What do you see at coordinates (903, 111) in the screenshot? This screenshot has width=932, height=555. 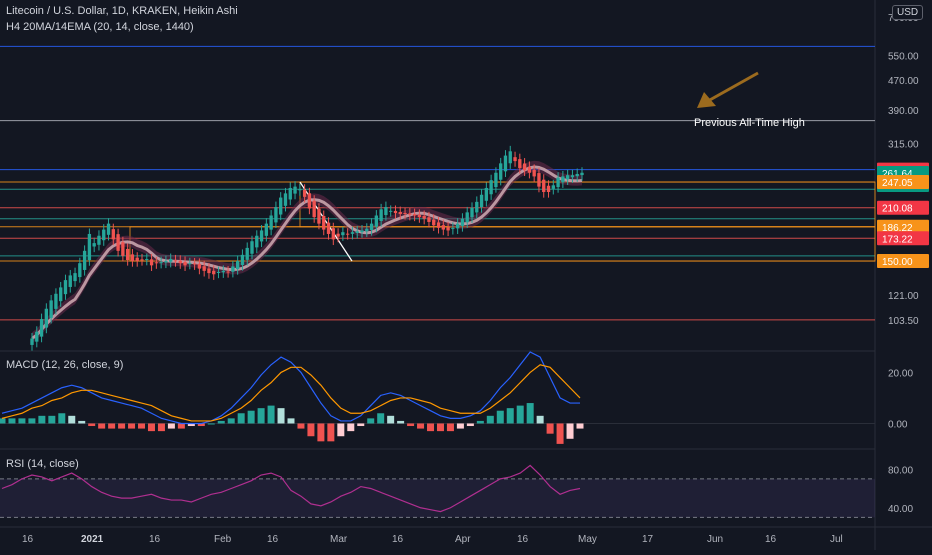 I see `price-axis-tick-label: 390.00` at bounding box center [903, 111].